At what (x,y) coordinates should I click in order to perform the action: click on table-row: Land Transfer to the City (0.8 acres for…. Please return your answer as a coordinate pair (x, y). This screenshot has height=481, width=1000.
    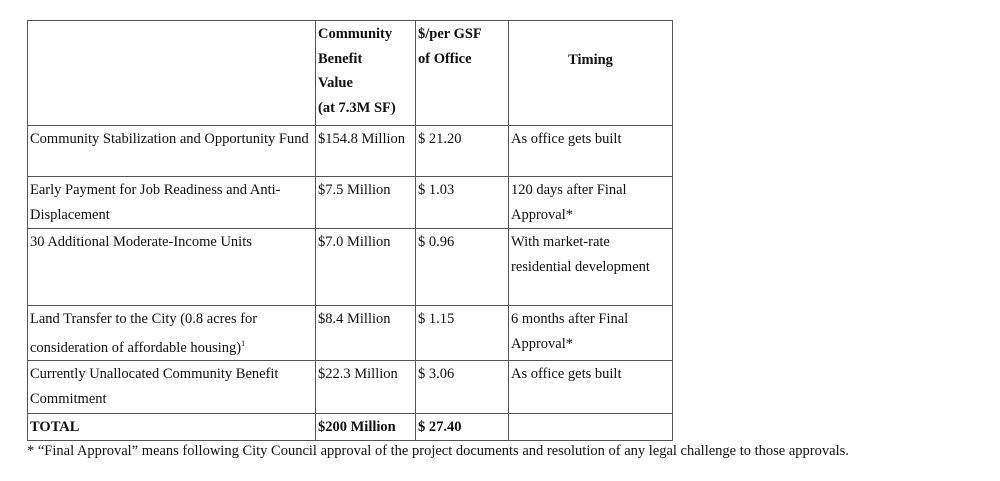
    Looking at the image, I should click on (350, 333).